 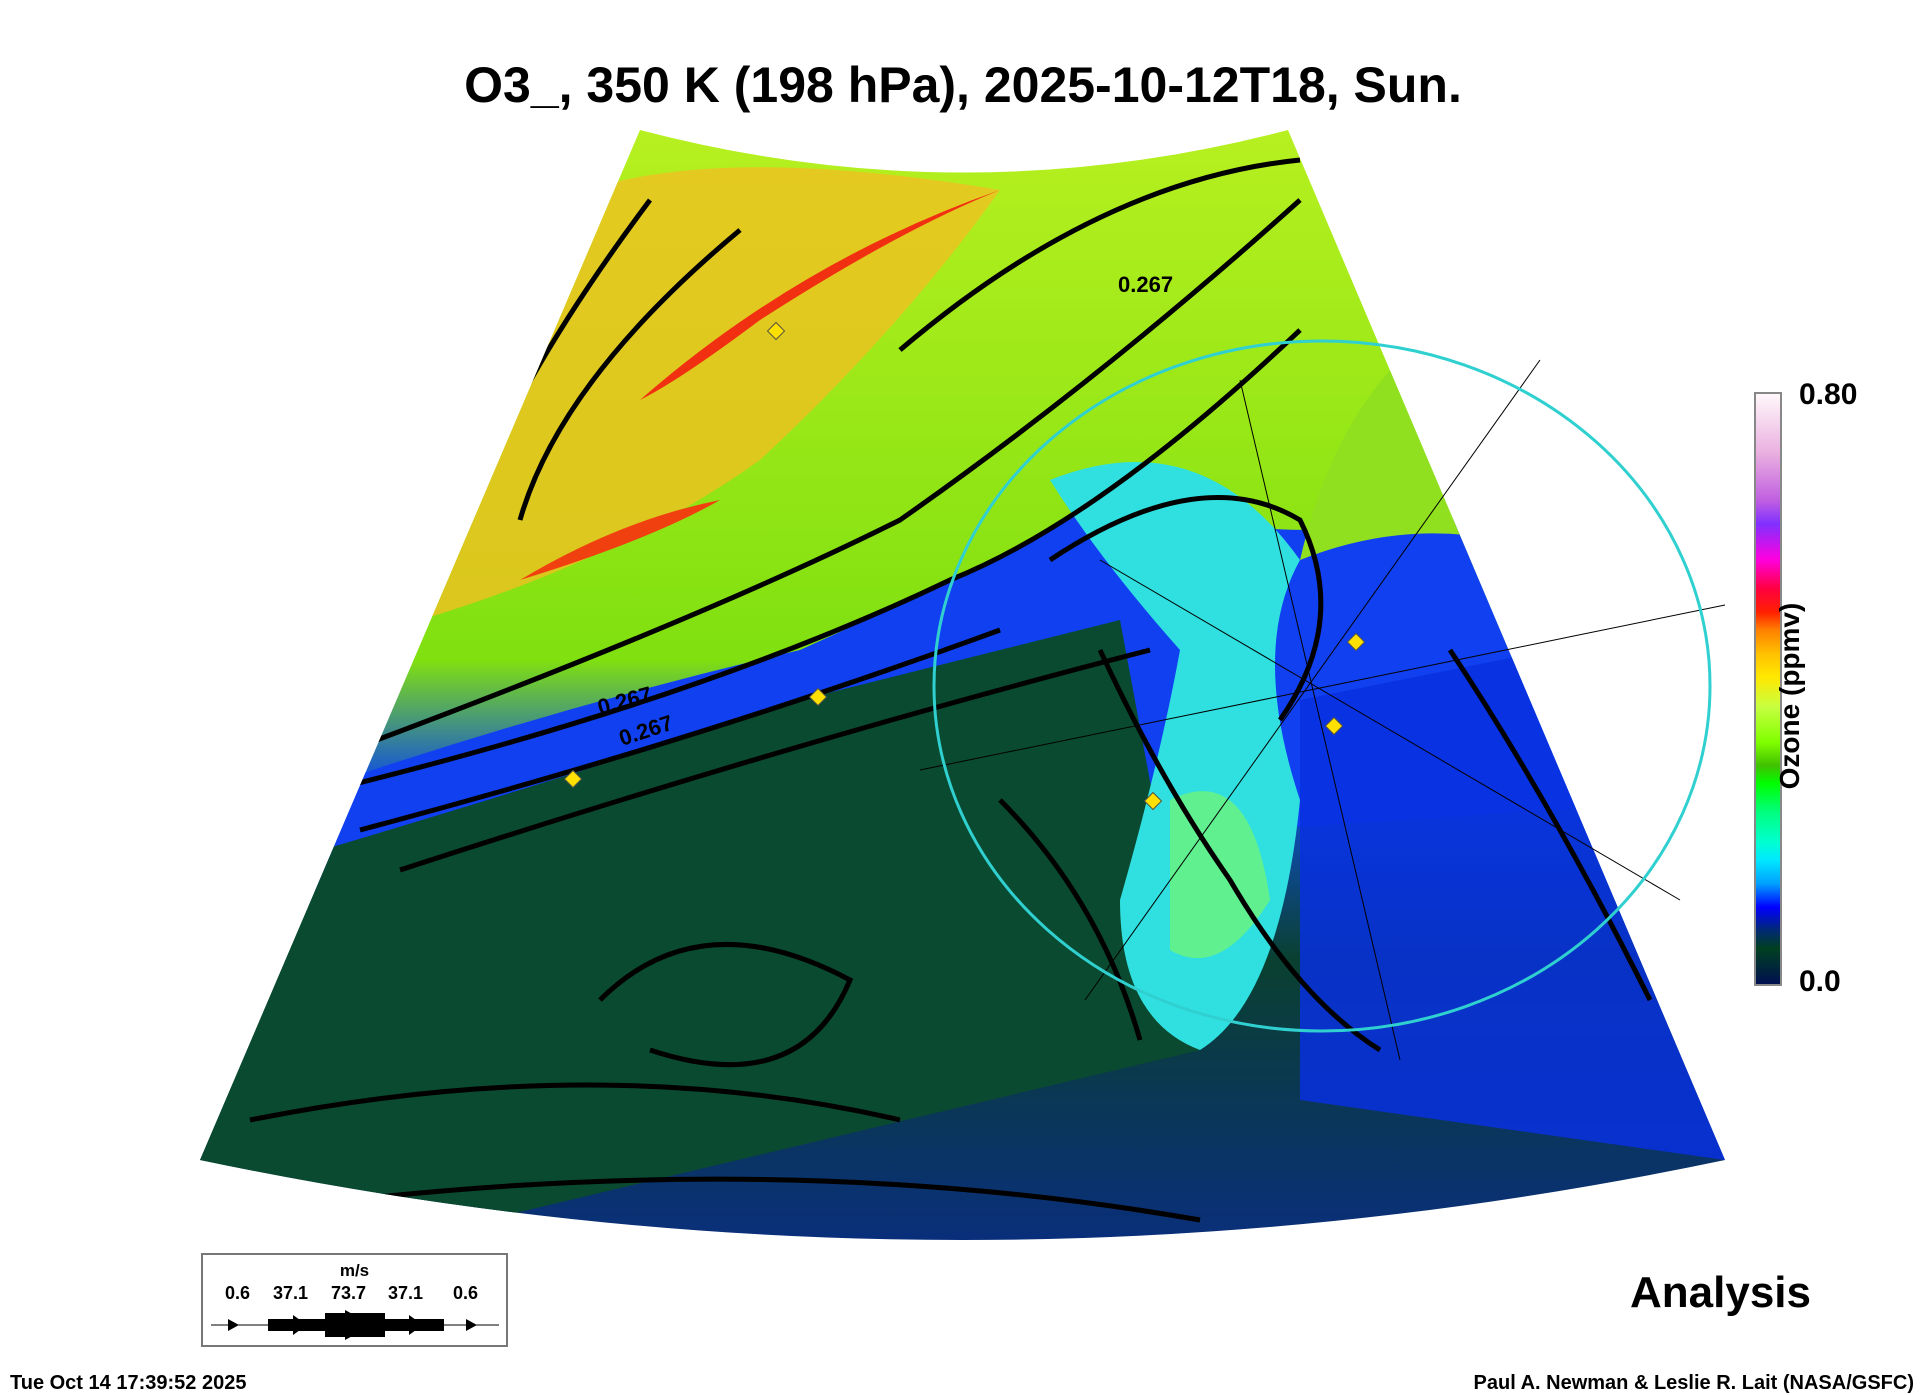 What do you see at coordinates (354, 1270) in the screenshot?
I see `wind-unit: m/s` at bounding box center [354, 1270].